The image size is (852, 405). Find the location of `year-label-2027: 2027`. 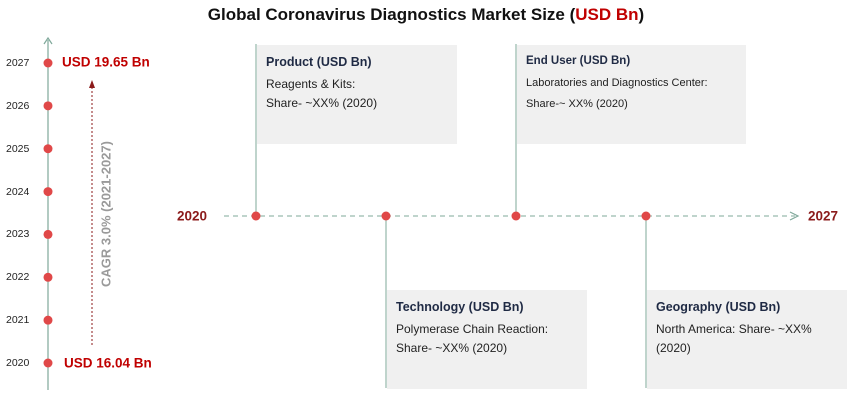

year-label-2027: 2027 is located at coordinates (18, 63).